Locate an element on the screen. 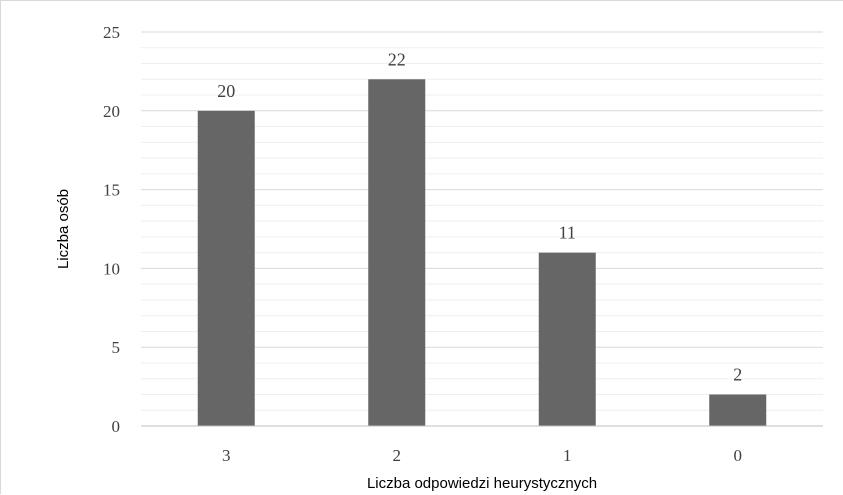 The image size is (843, 495). x-tick-label: 0 is located at coordinates (738, 455).